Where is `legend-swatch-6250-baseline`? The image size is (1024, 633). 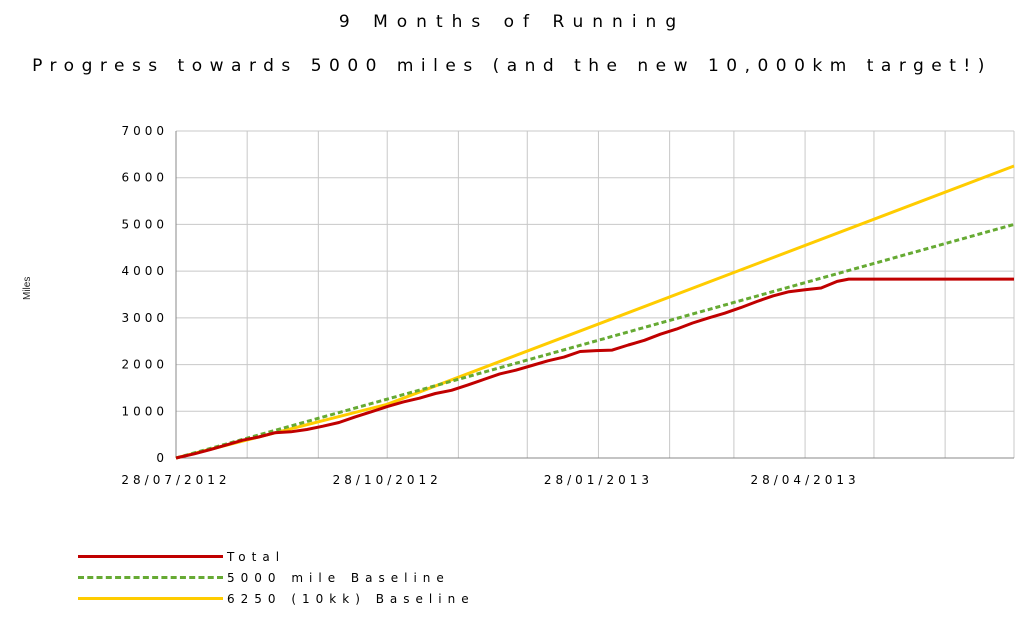 legend-swatch-6250-baseline is located at coordinates (150, 598).